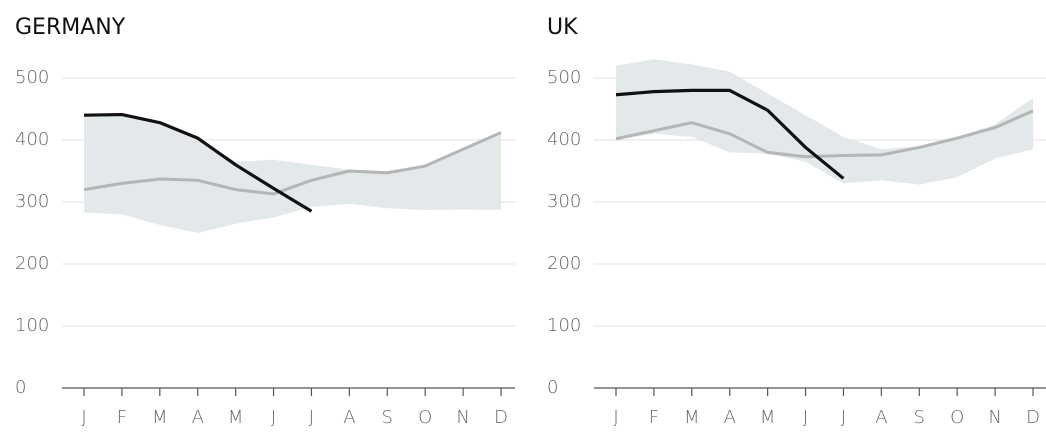  Describe the element at coordinates (70, 27) in the screenshot. I see `chart-title: GERMANY` at that location.